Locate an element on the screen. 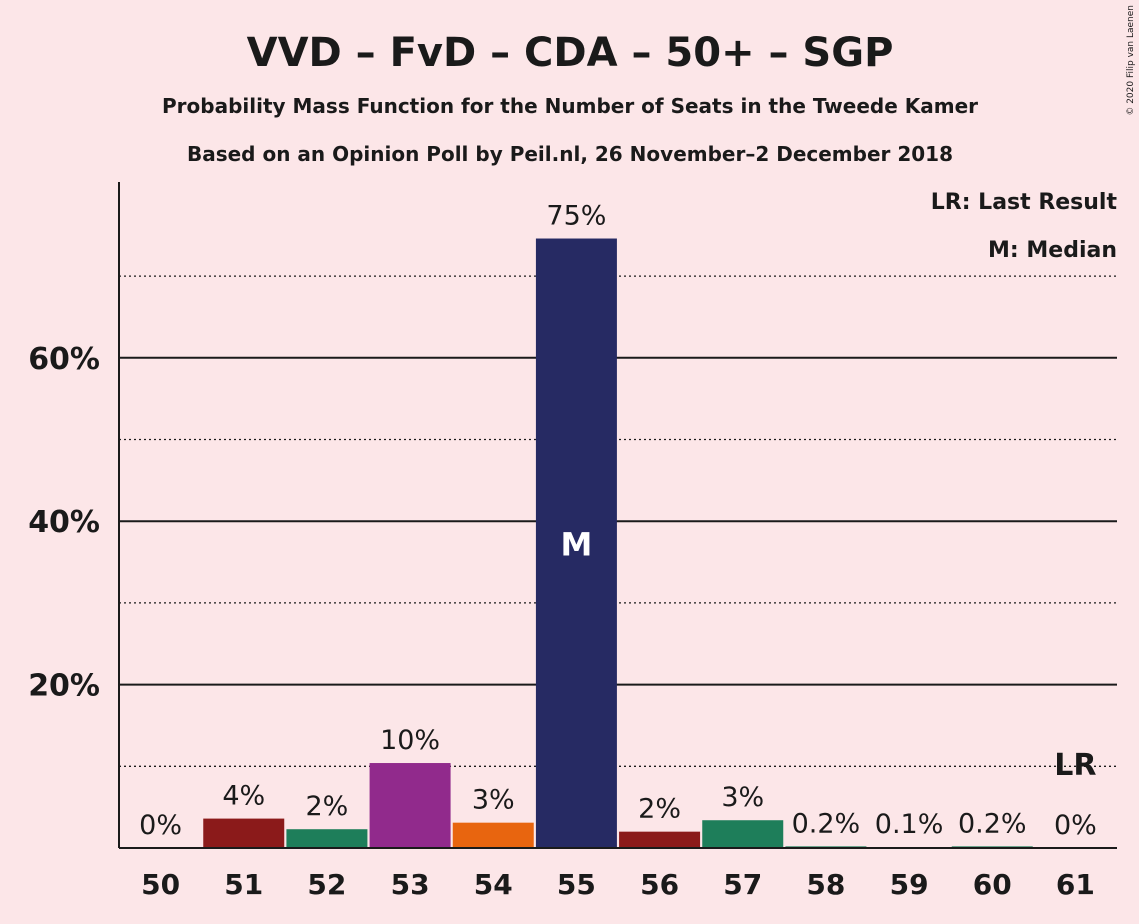 The width and height of the screenshot is (1139, 924). median-marker: M is located at coordinates (576, 544).